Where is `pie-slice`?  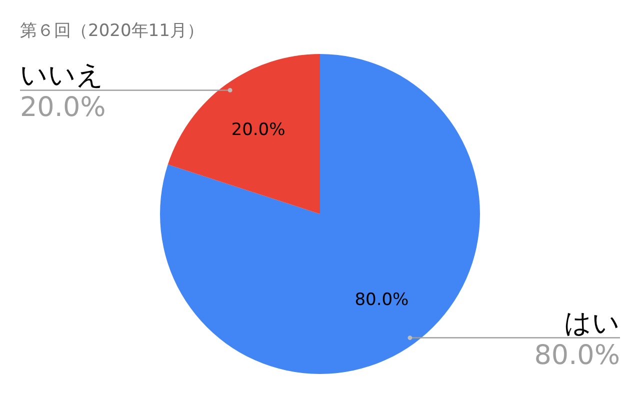 pie-slice is located at coordinates (244, 134).